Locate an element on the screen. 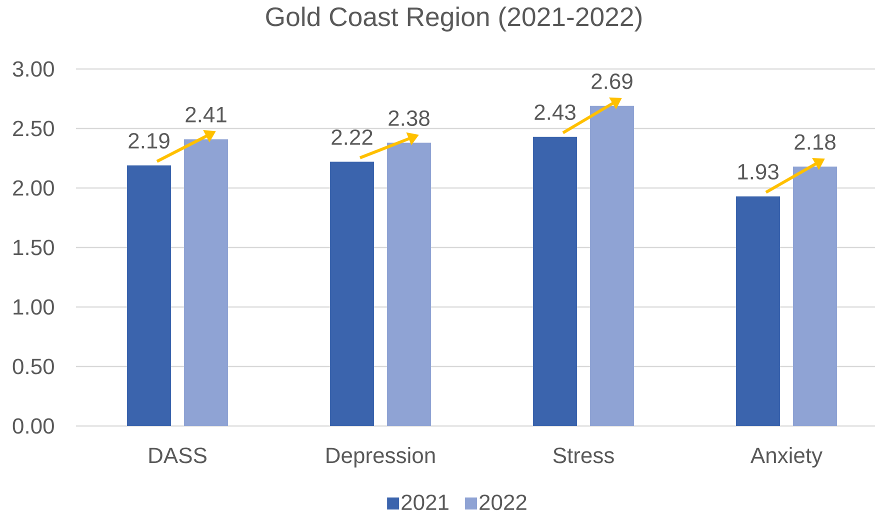 The width and height of the screenshot is (875, 516). data-label: 2.43 is located at coordinates (555, 112).